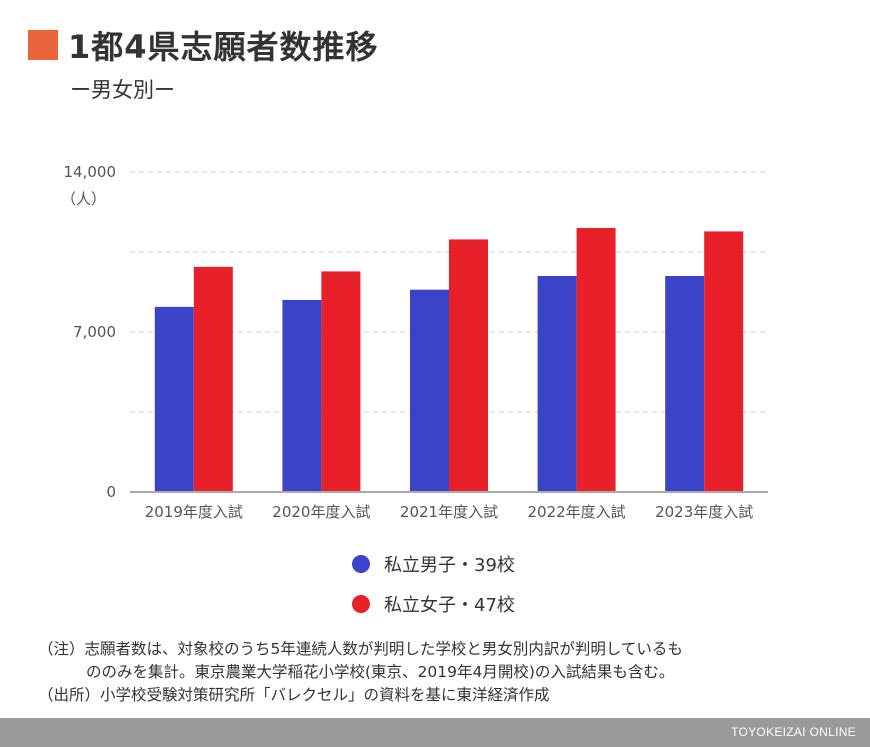  Describe the element at coordinates (294, 695) in the screenshot. I see `source-line: （出所）小学校受験対策研究所「バレクセル」の資料を基に東洋経済作成` at that location.